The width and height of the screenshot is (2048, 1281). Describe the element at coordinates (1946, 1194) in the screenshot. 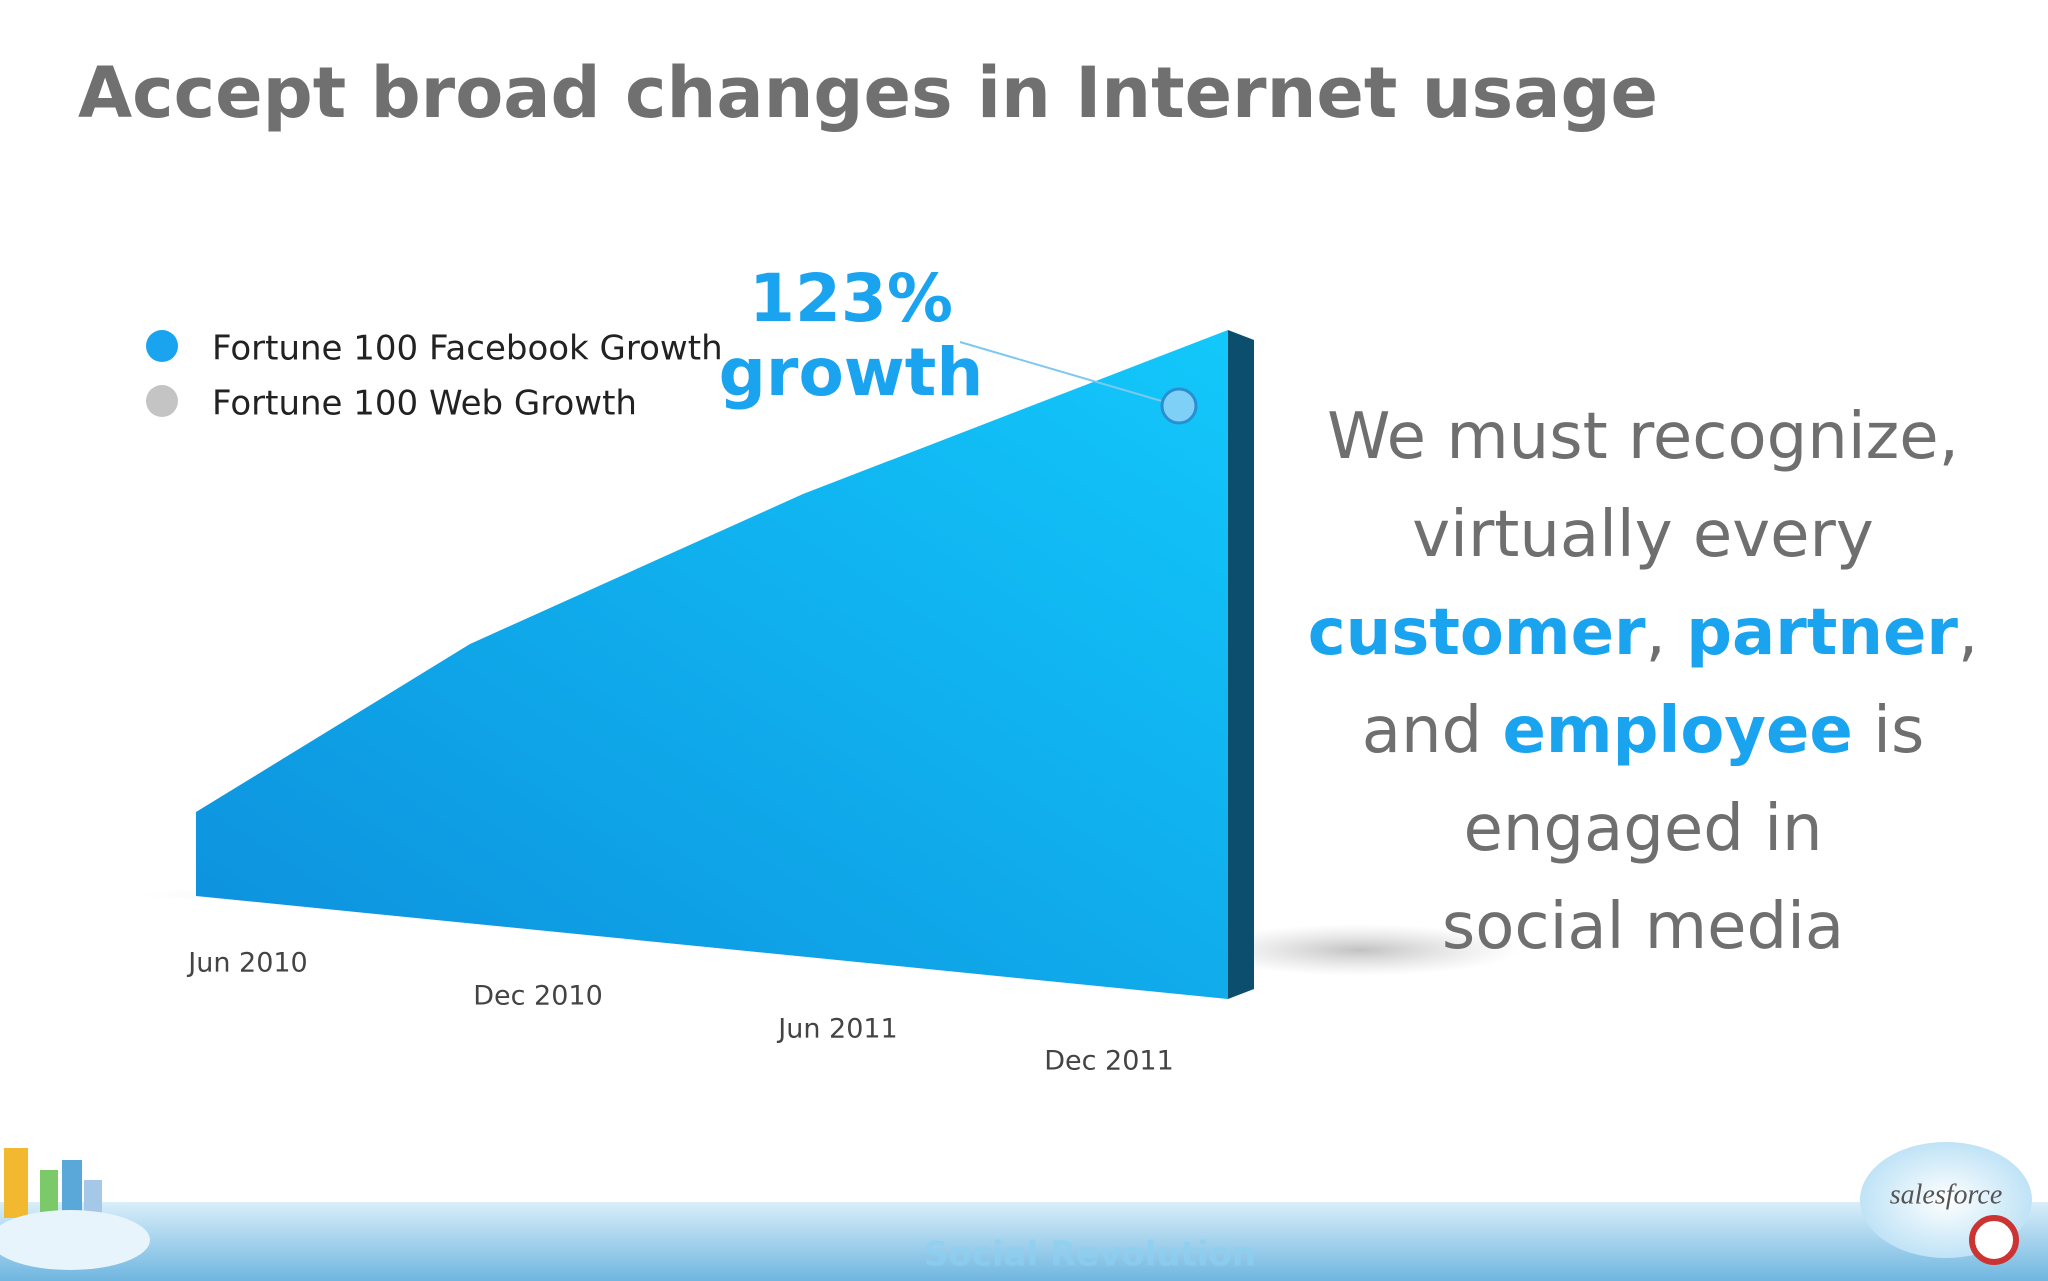

I see `logo-brand: salesforce` at that location.